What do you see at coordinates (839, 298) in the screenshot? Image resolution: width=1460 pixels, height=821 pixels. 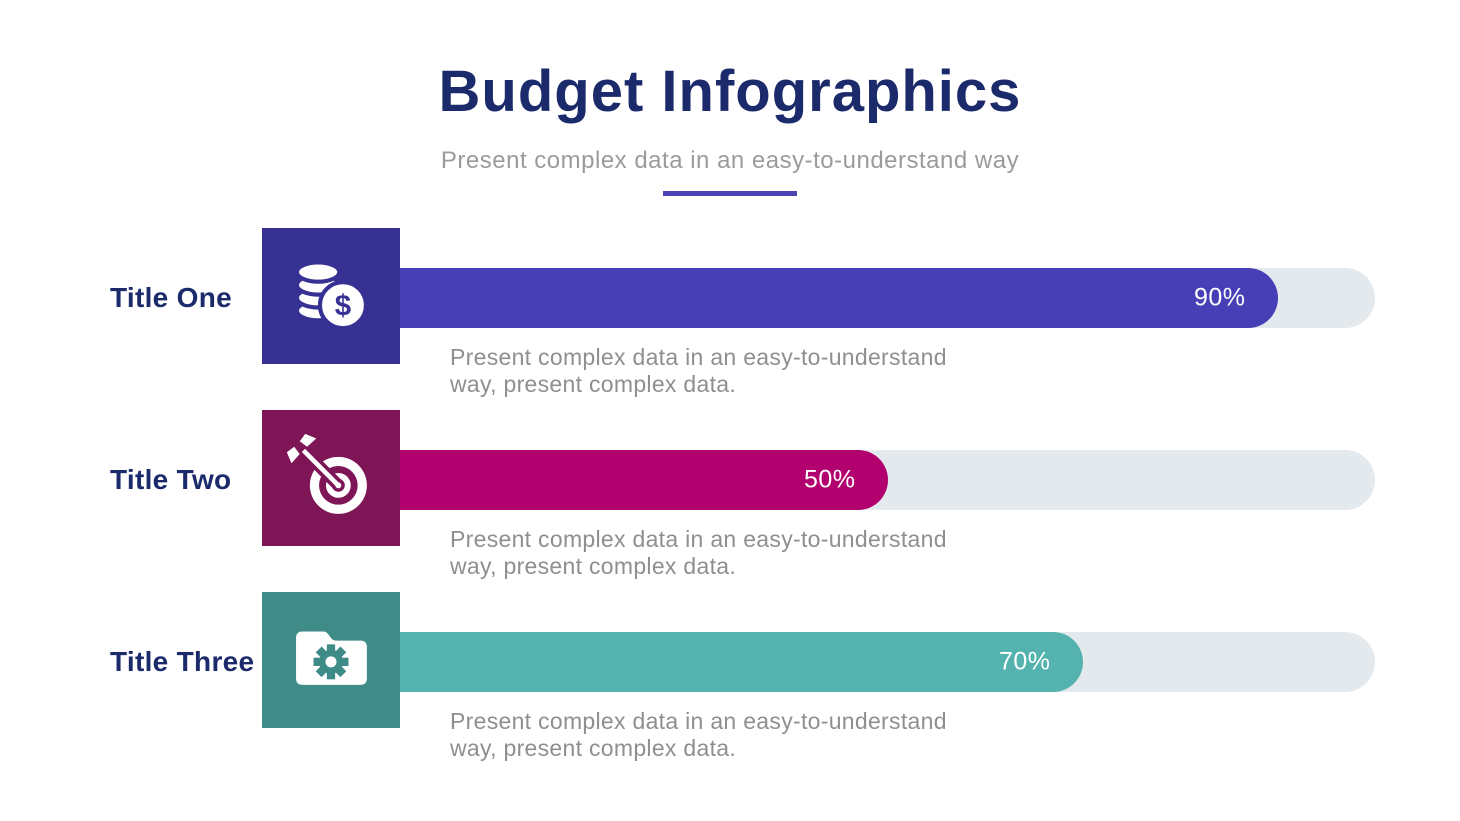 I see `progress-fill: 90%` at bounding box center [839, 298].